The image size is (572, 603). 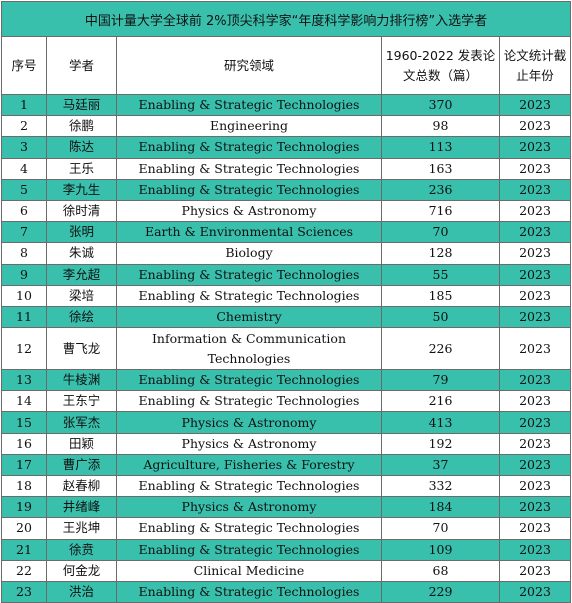 I want to click on cell-scholar: 王乐, so click(x=81, y=168).